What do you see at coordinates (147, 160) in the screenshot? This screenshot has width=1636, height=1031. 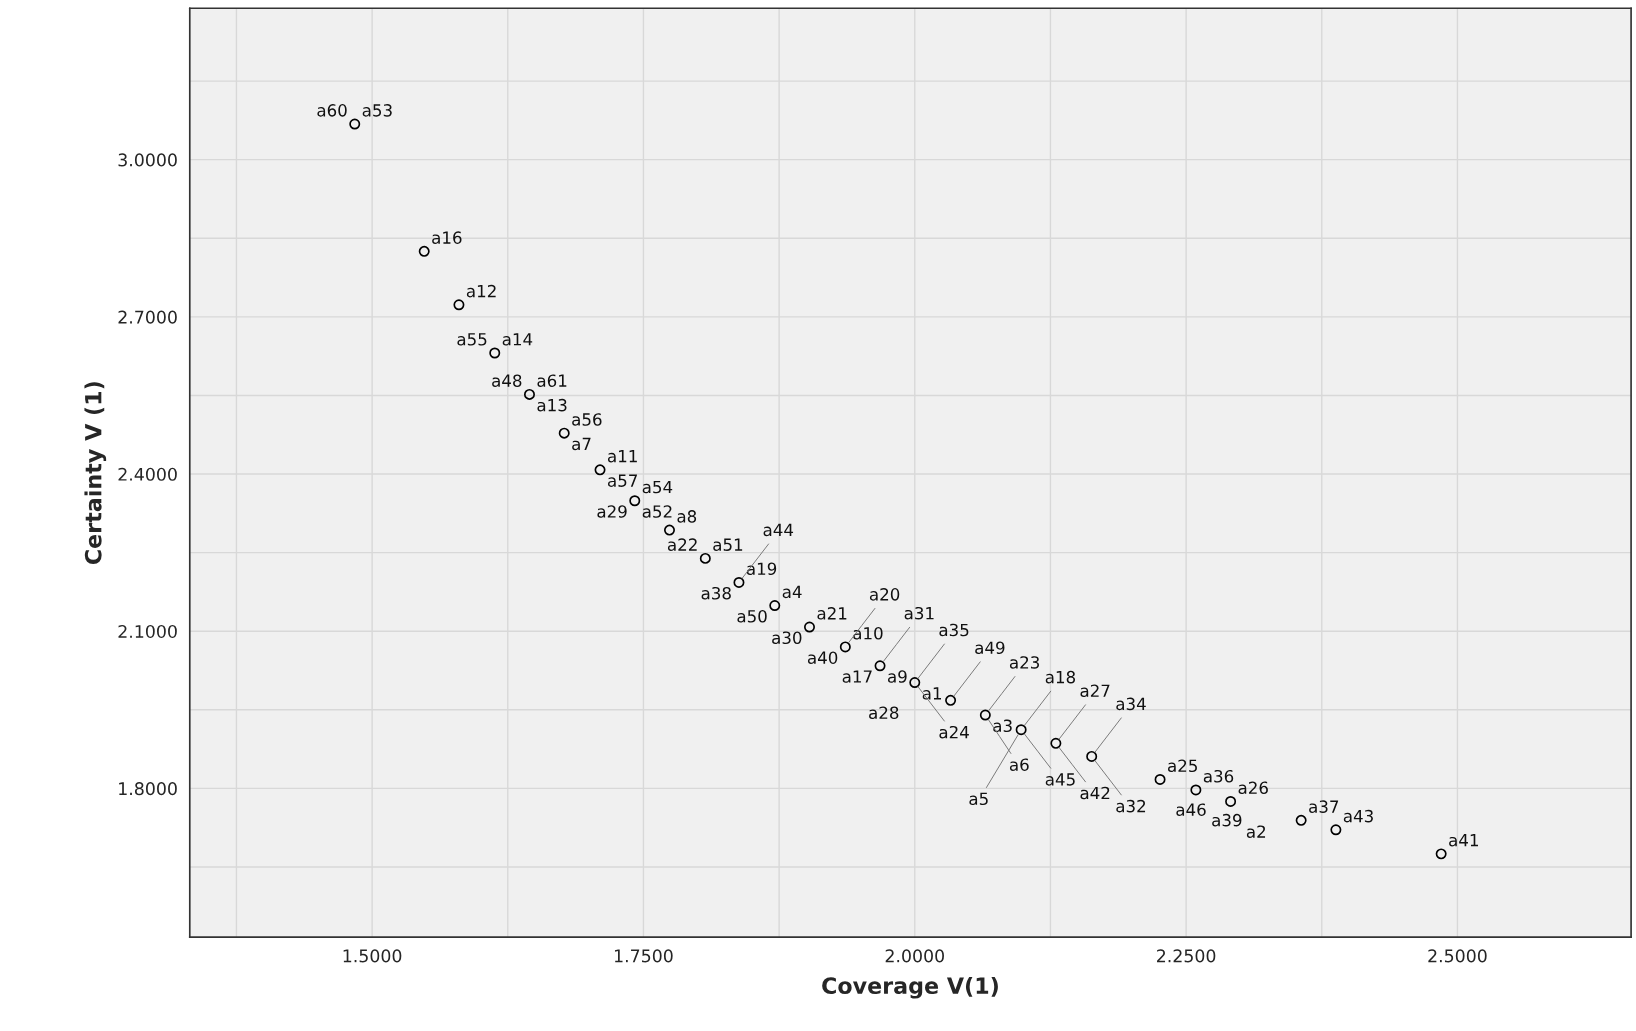 I see `y-tick-label: 3.0000` at bounding box center [147, 160].